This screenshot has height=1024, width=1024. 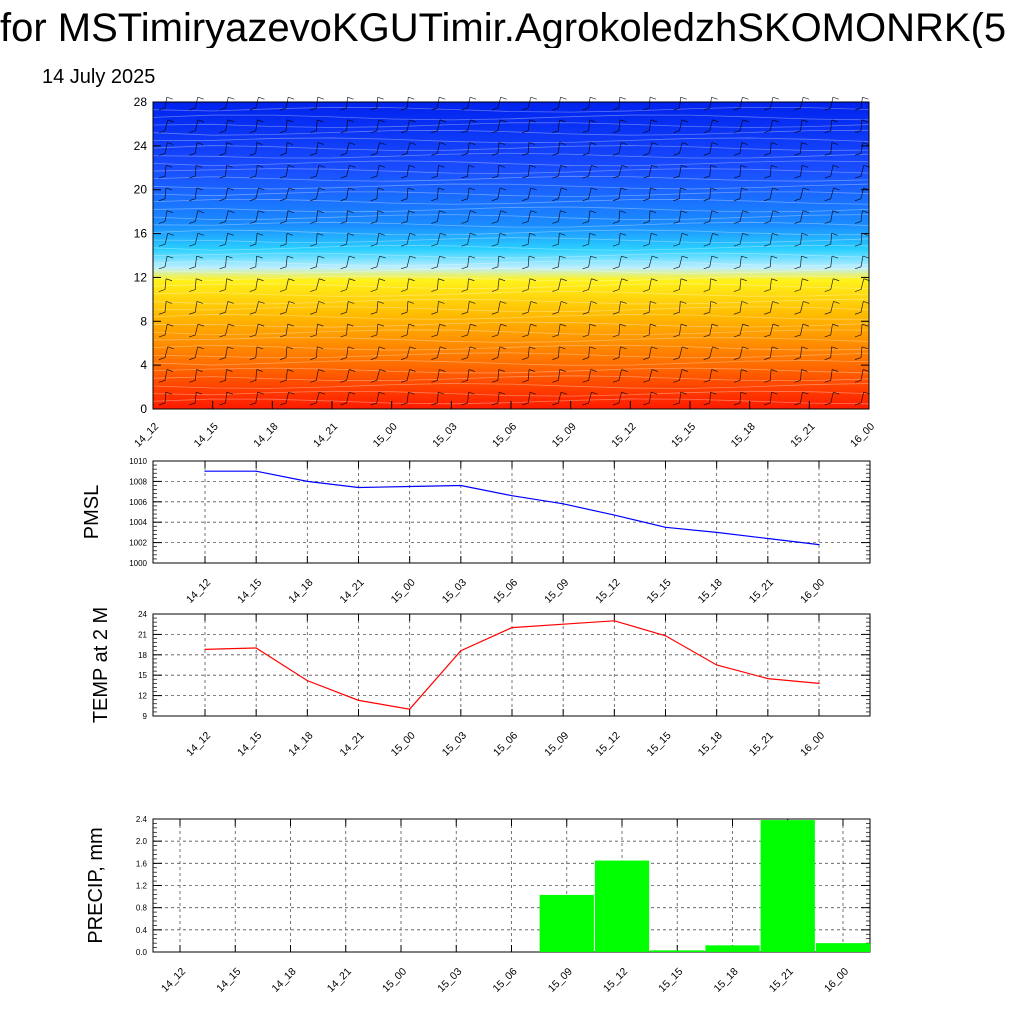 I want to click on x-tick-label: 14_21, so click(x=325, y=435).